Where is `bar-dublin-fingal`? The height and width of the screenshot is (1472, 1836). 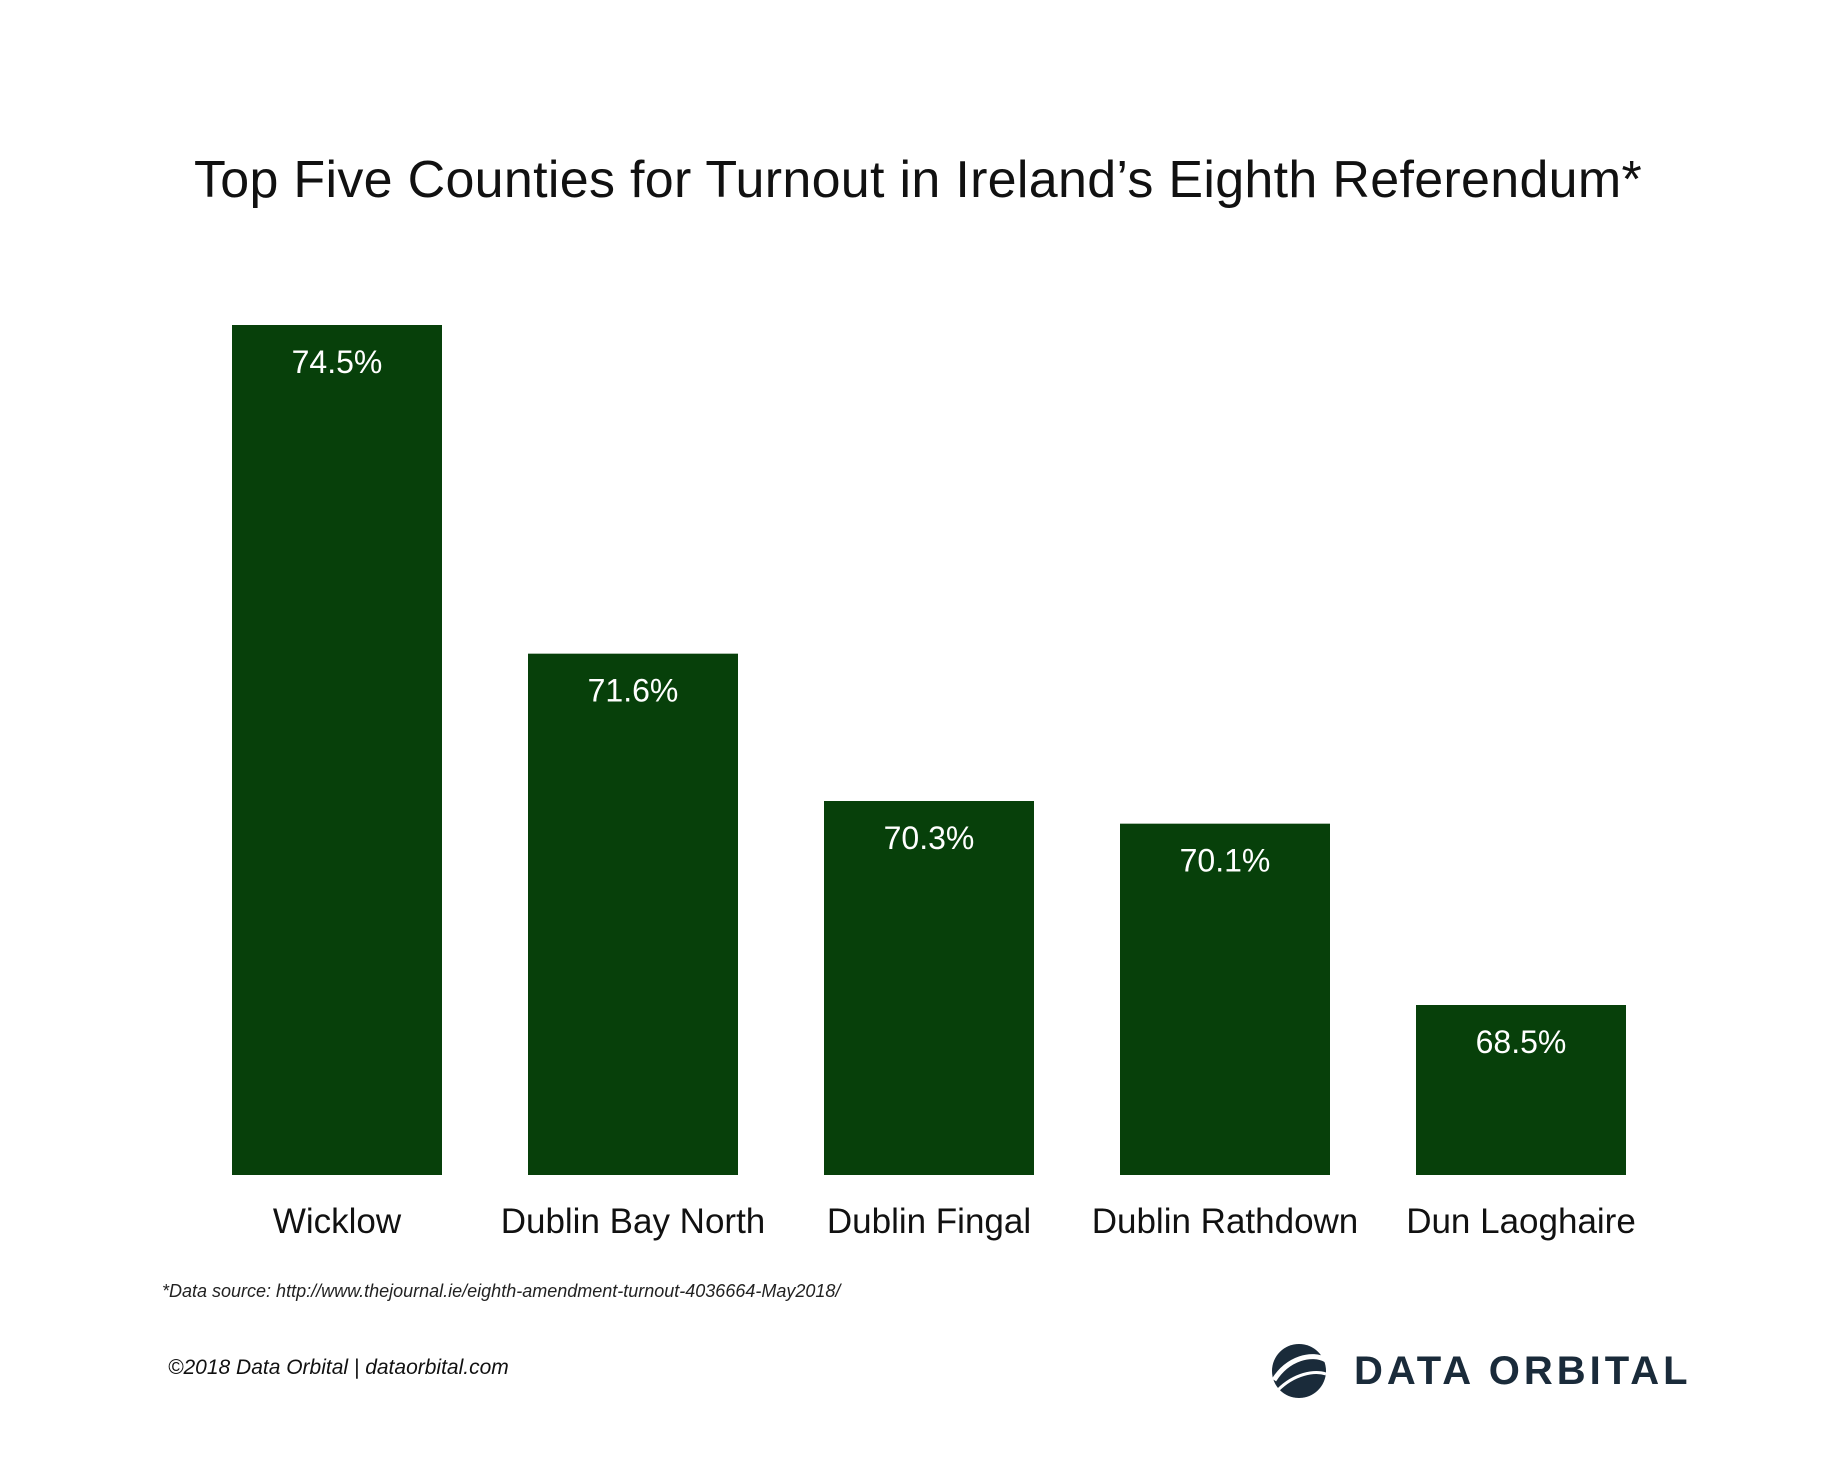 bar-dublin-fingal is located at coordinates (929, 988).